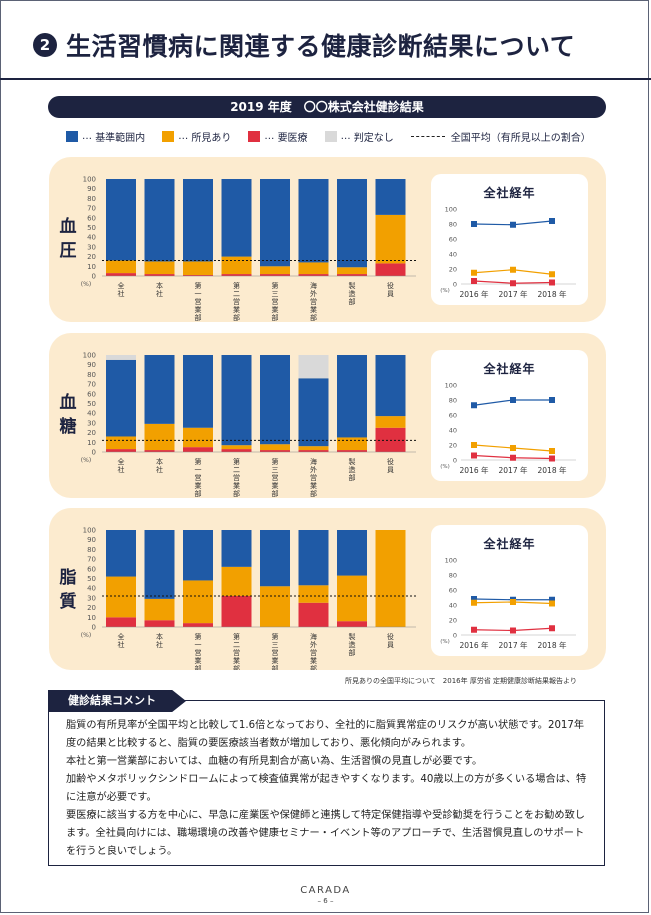 The width and height of the screenshot is (651, 915). Describe the element at coordinates (509, 590) in the screenshot. I see `trend-box-lipids: 全社経年 0 20 40 60 80 100 (%) 2016 年 2017 年 2018 年` at that location.